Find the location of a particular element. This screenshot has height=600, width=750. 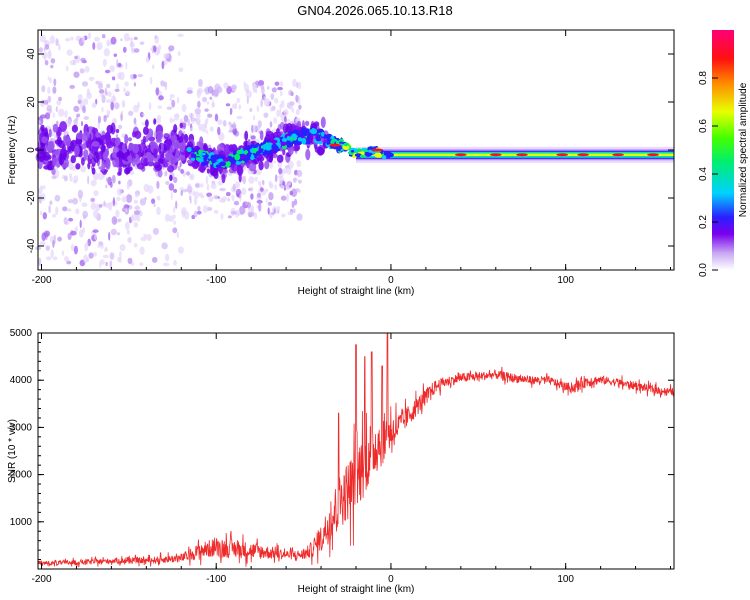

y-tick-label: 1000 is located at coordinates (21, 522).